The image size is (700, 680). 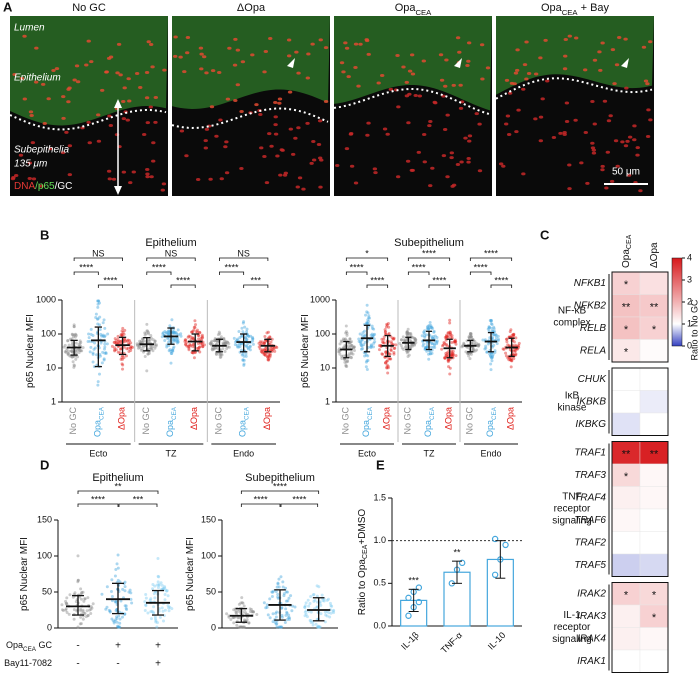 I want to click on group-label: TZ, so click(x=171, y=453).